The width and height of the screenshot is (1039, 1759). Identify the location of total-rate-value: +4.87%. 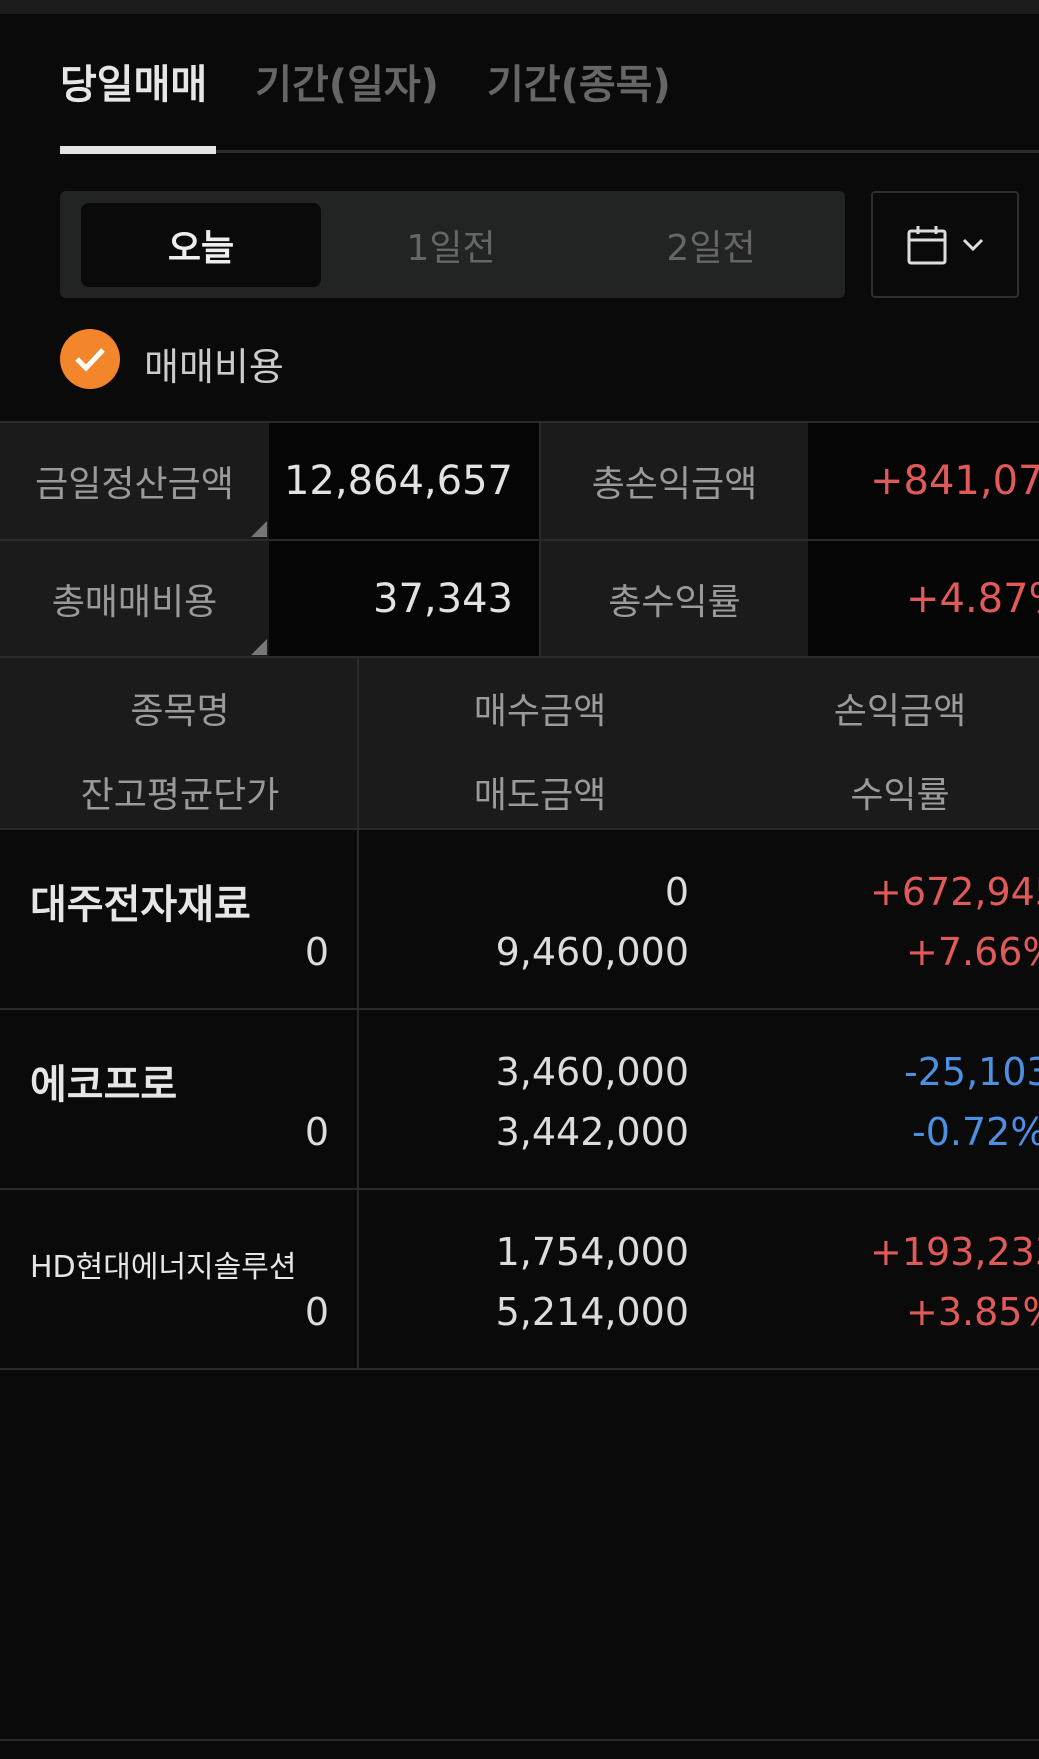
(923, 599).